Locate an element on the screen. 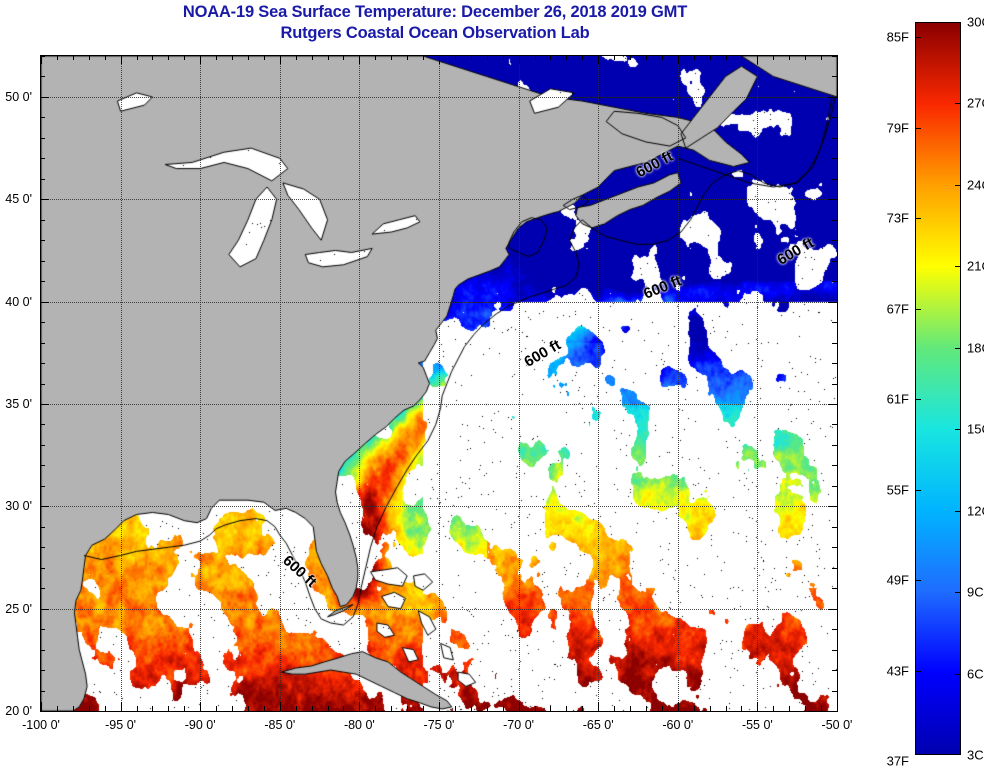 Image resolution: width=984 pixels, height=770 pixels. colorbar-label-fahrenheit-1: 43F is located at coordinates (897, 671).